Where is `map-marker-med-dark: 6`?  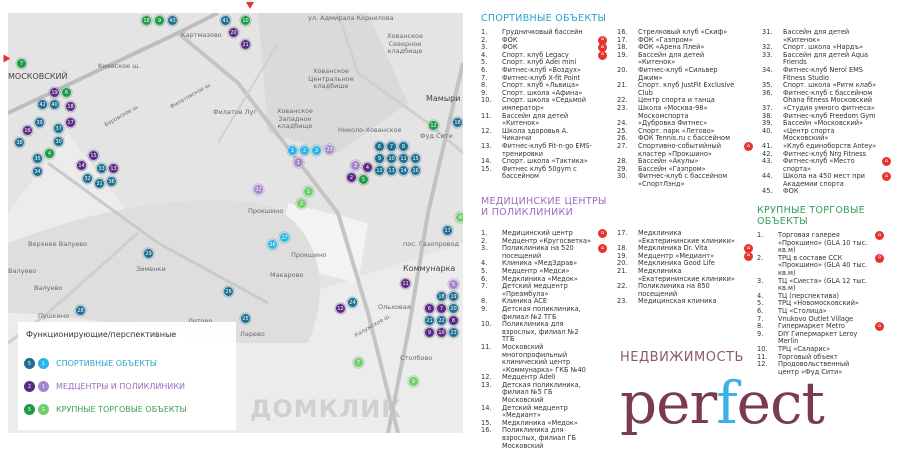 map-marker-med-dark: 6 is located at coordinates (429, 308).